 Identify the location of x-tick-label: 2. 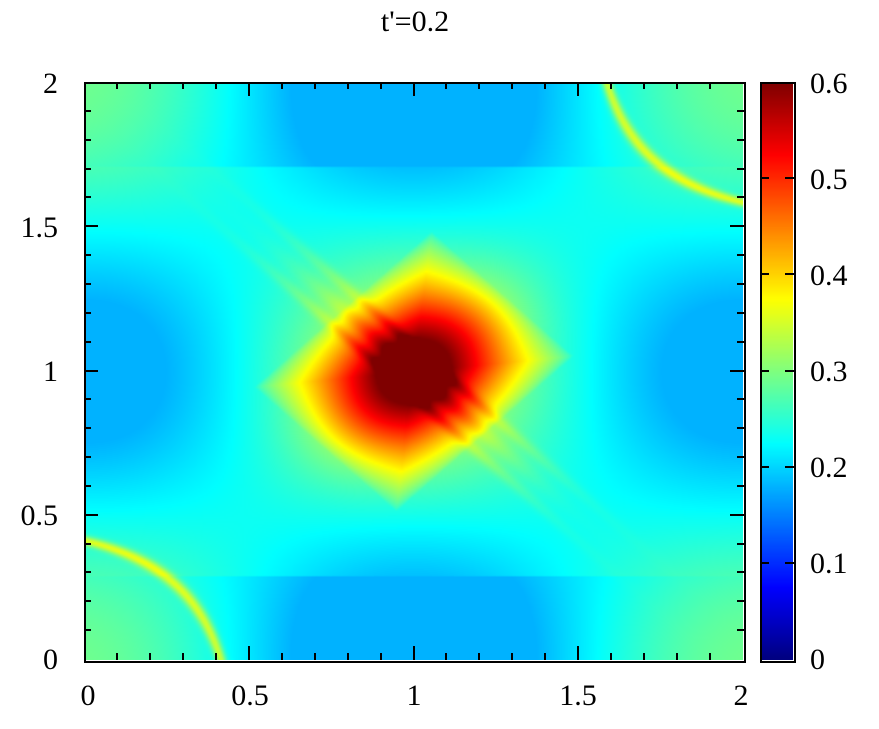
(741, 695).